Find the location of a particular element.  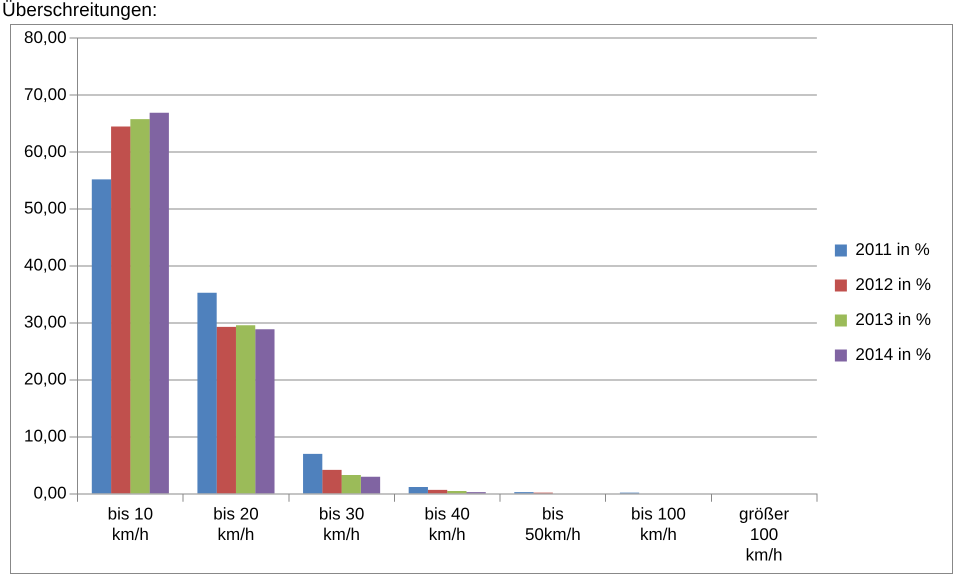

y-tick-label: 70,00 is located at coordinates (45, 94).